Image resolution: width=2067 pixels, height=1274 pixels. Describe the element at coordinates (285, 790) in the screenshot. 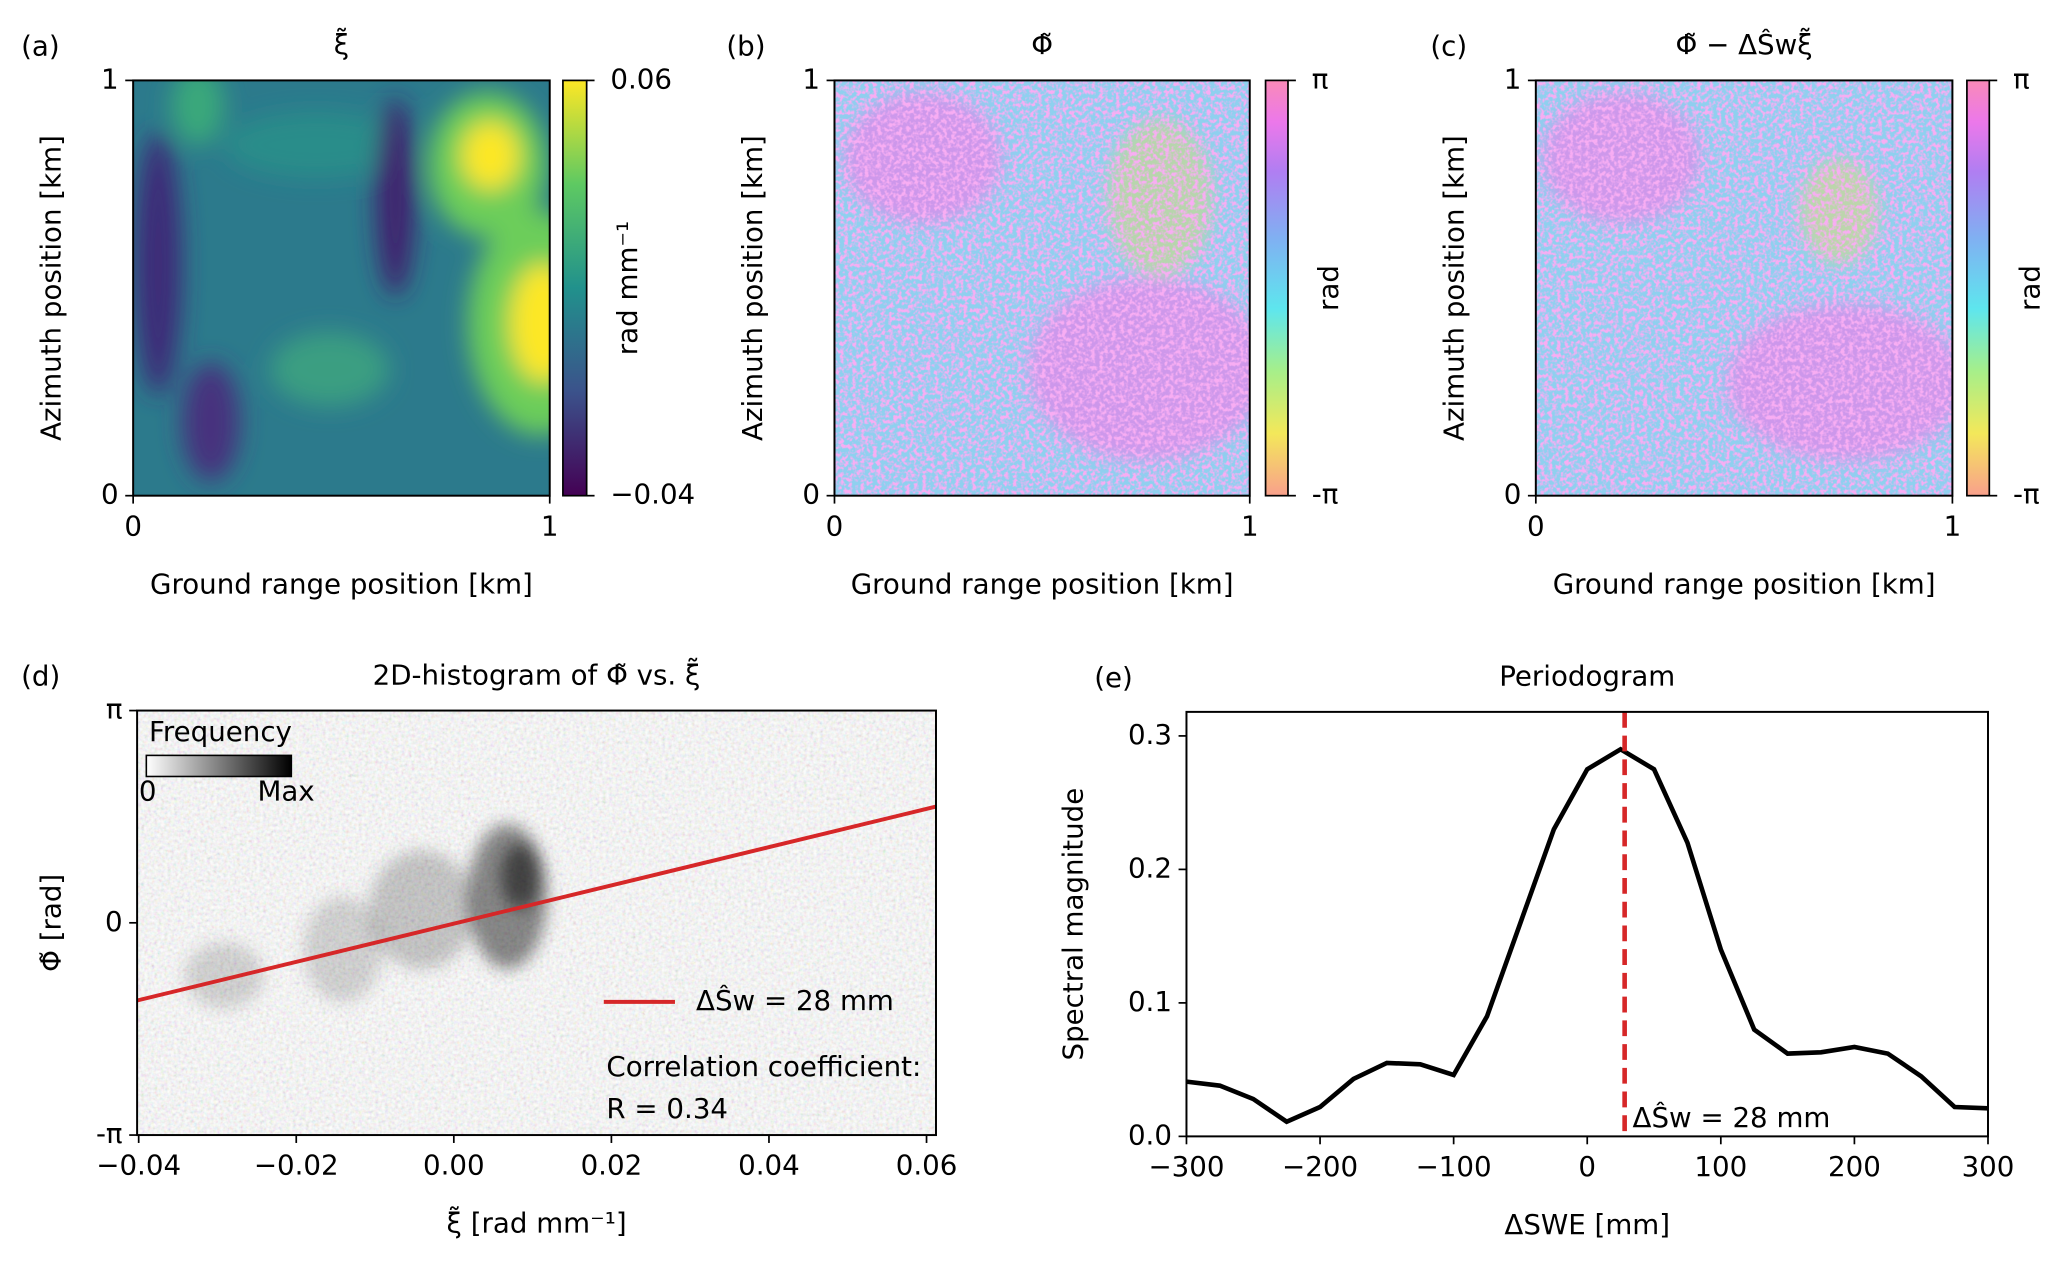

I see `inset-colorbar-max: Max` at that location.